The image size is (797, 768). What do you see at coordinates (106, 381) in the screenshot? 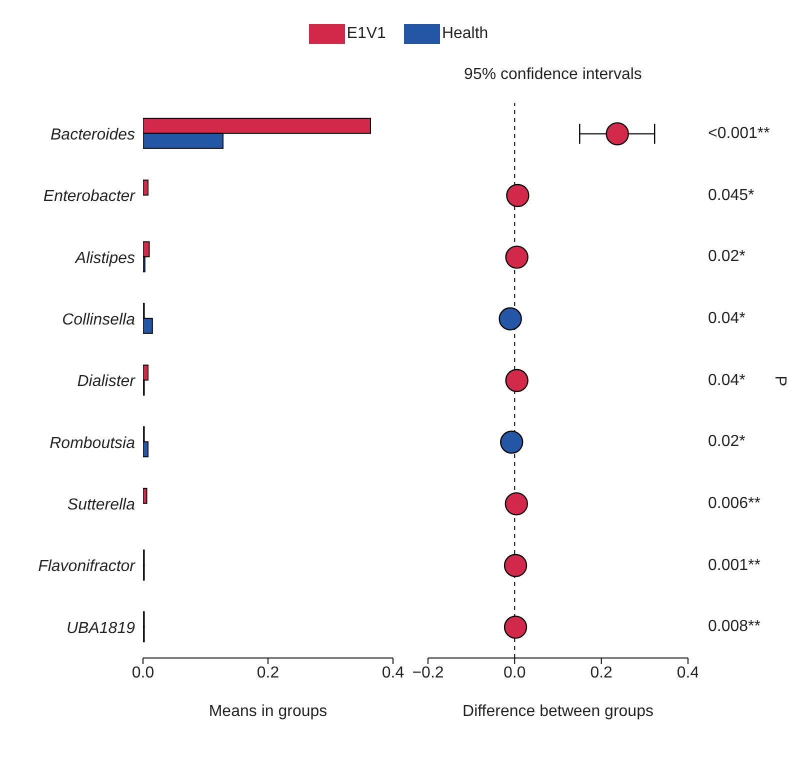
I see `y-tick-label: Dialister` at bounding box center [106, 381].